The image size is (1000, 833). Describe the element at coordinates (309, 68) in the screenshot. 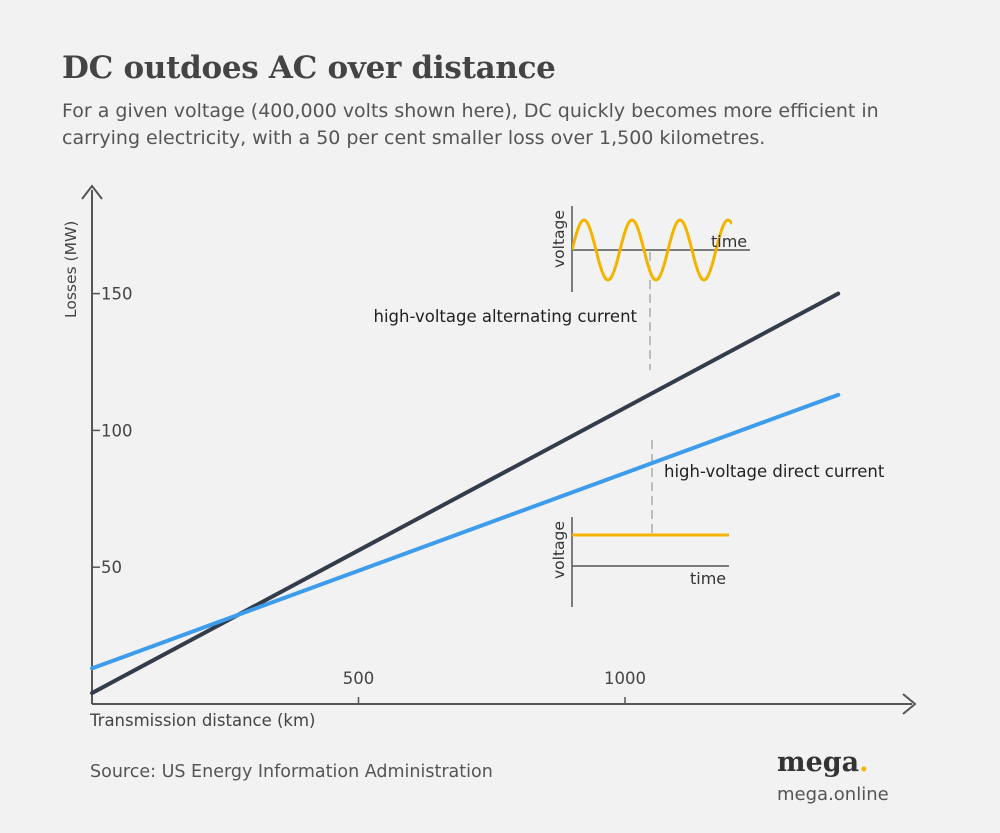

I see `chart-title: DC outdoes AC over distance` at that location.